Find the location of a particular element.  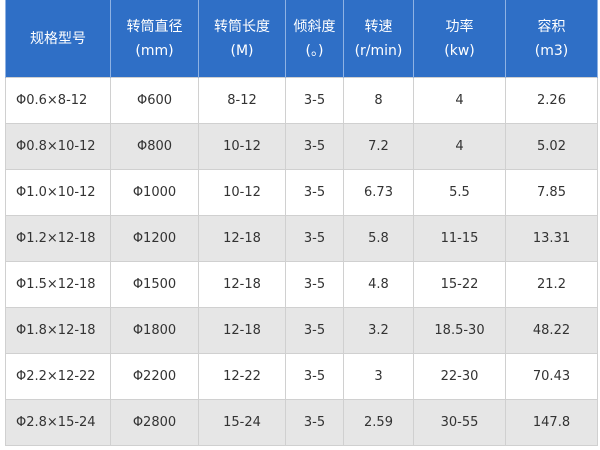

table-cell: 70.43 is located at coordinates (551, 376).